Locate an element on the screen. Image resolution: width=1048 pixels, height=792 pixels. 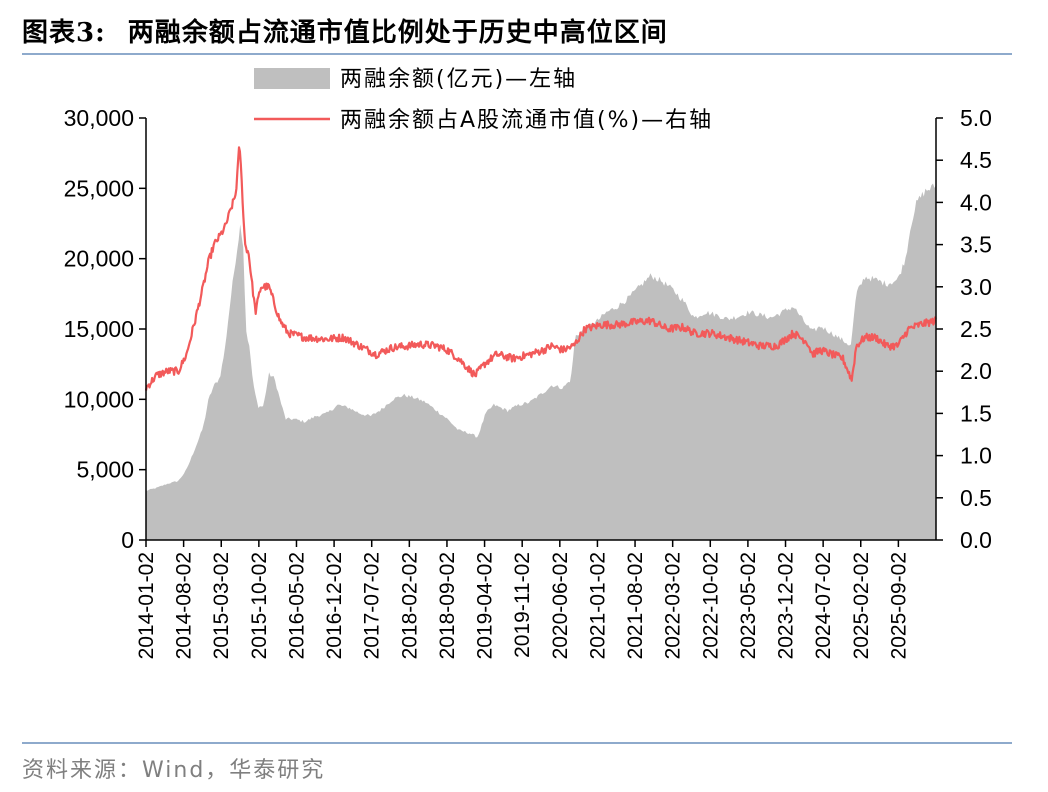
left-tick-label: 20,000 is located at coordinates (99, 259).